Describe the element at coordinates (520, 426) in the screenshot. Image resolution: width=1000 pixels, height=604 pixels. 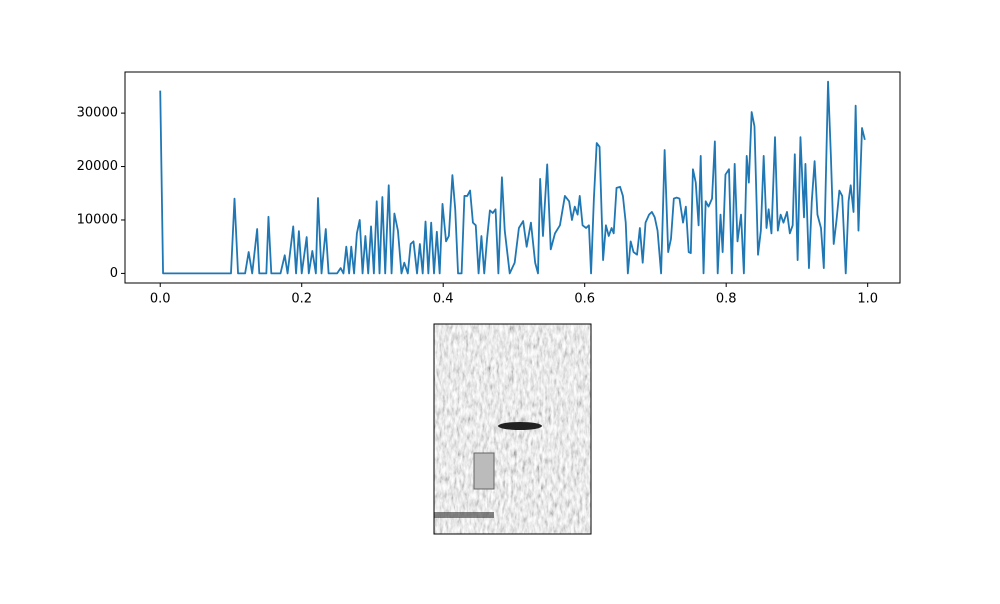
I see `image-dark-spot` at that location.